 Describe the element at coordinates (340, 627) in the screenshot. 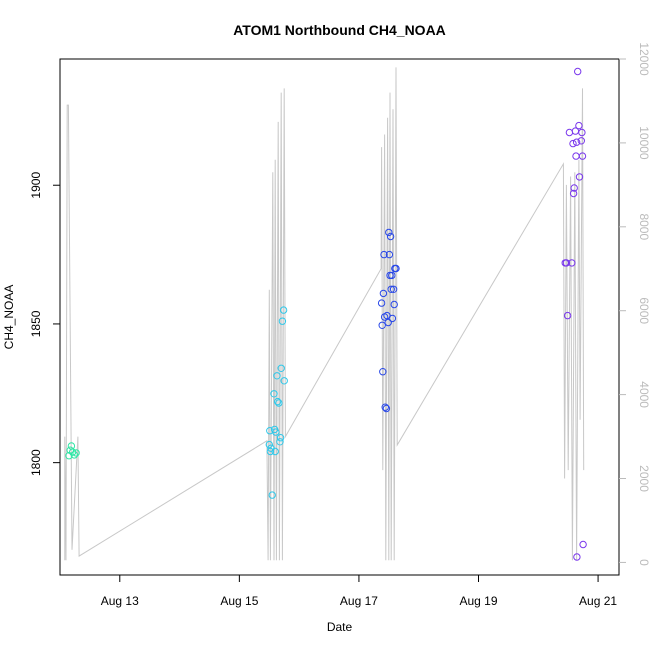

I see `x-axis-label: Date` at that location.